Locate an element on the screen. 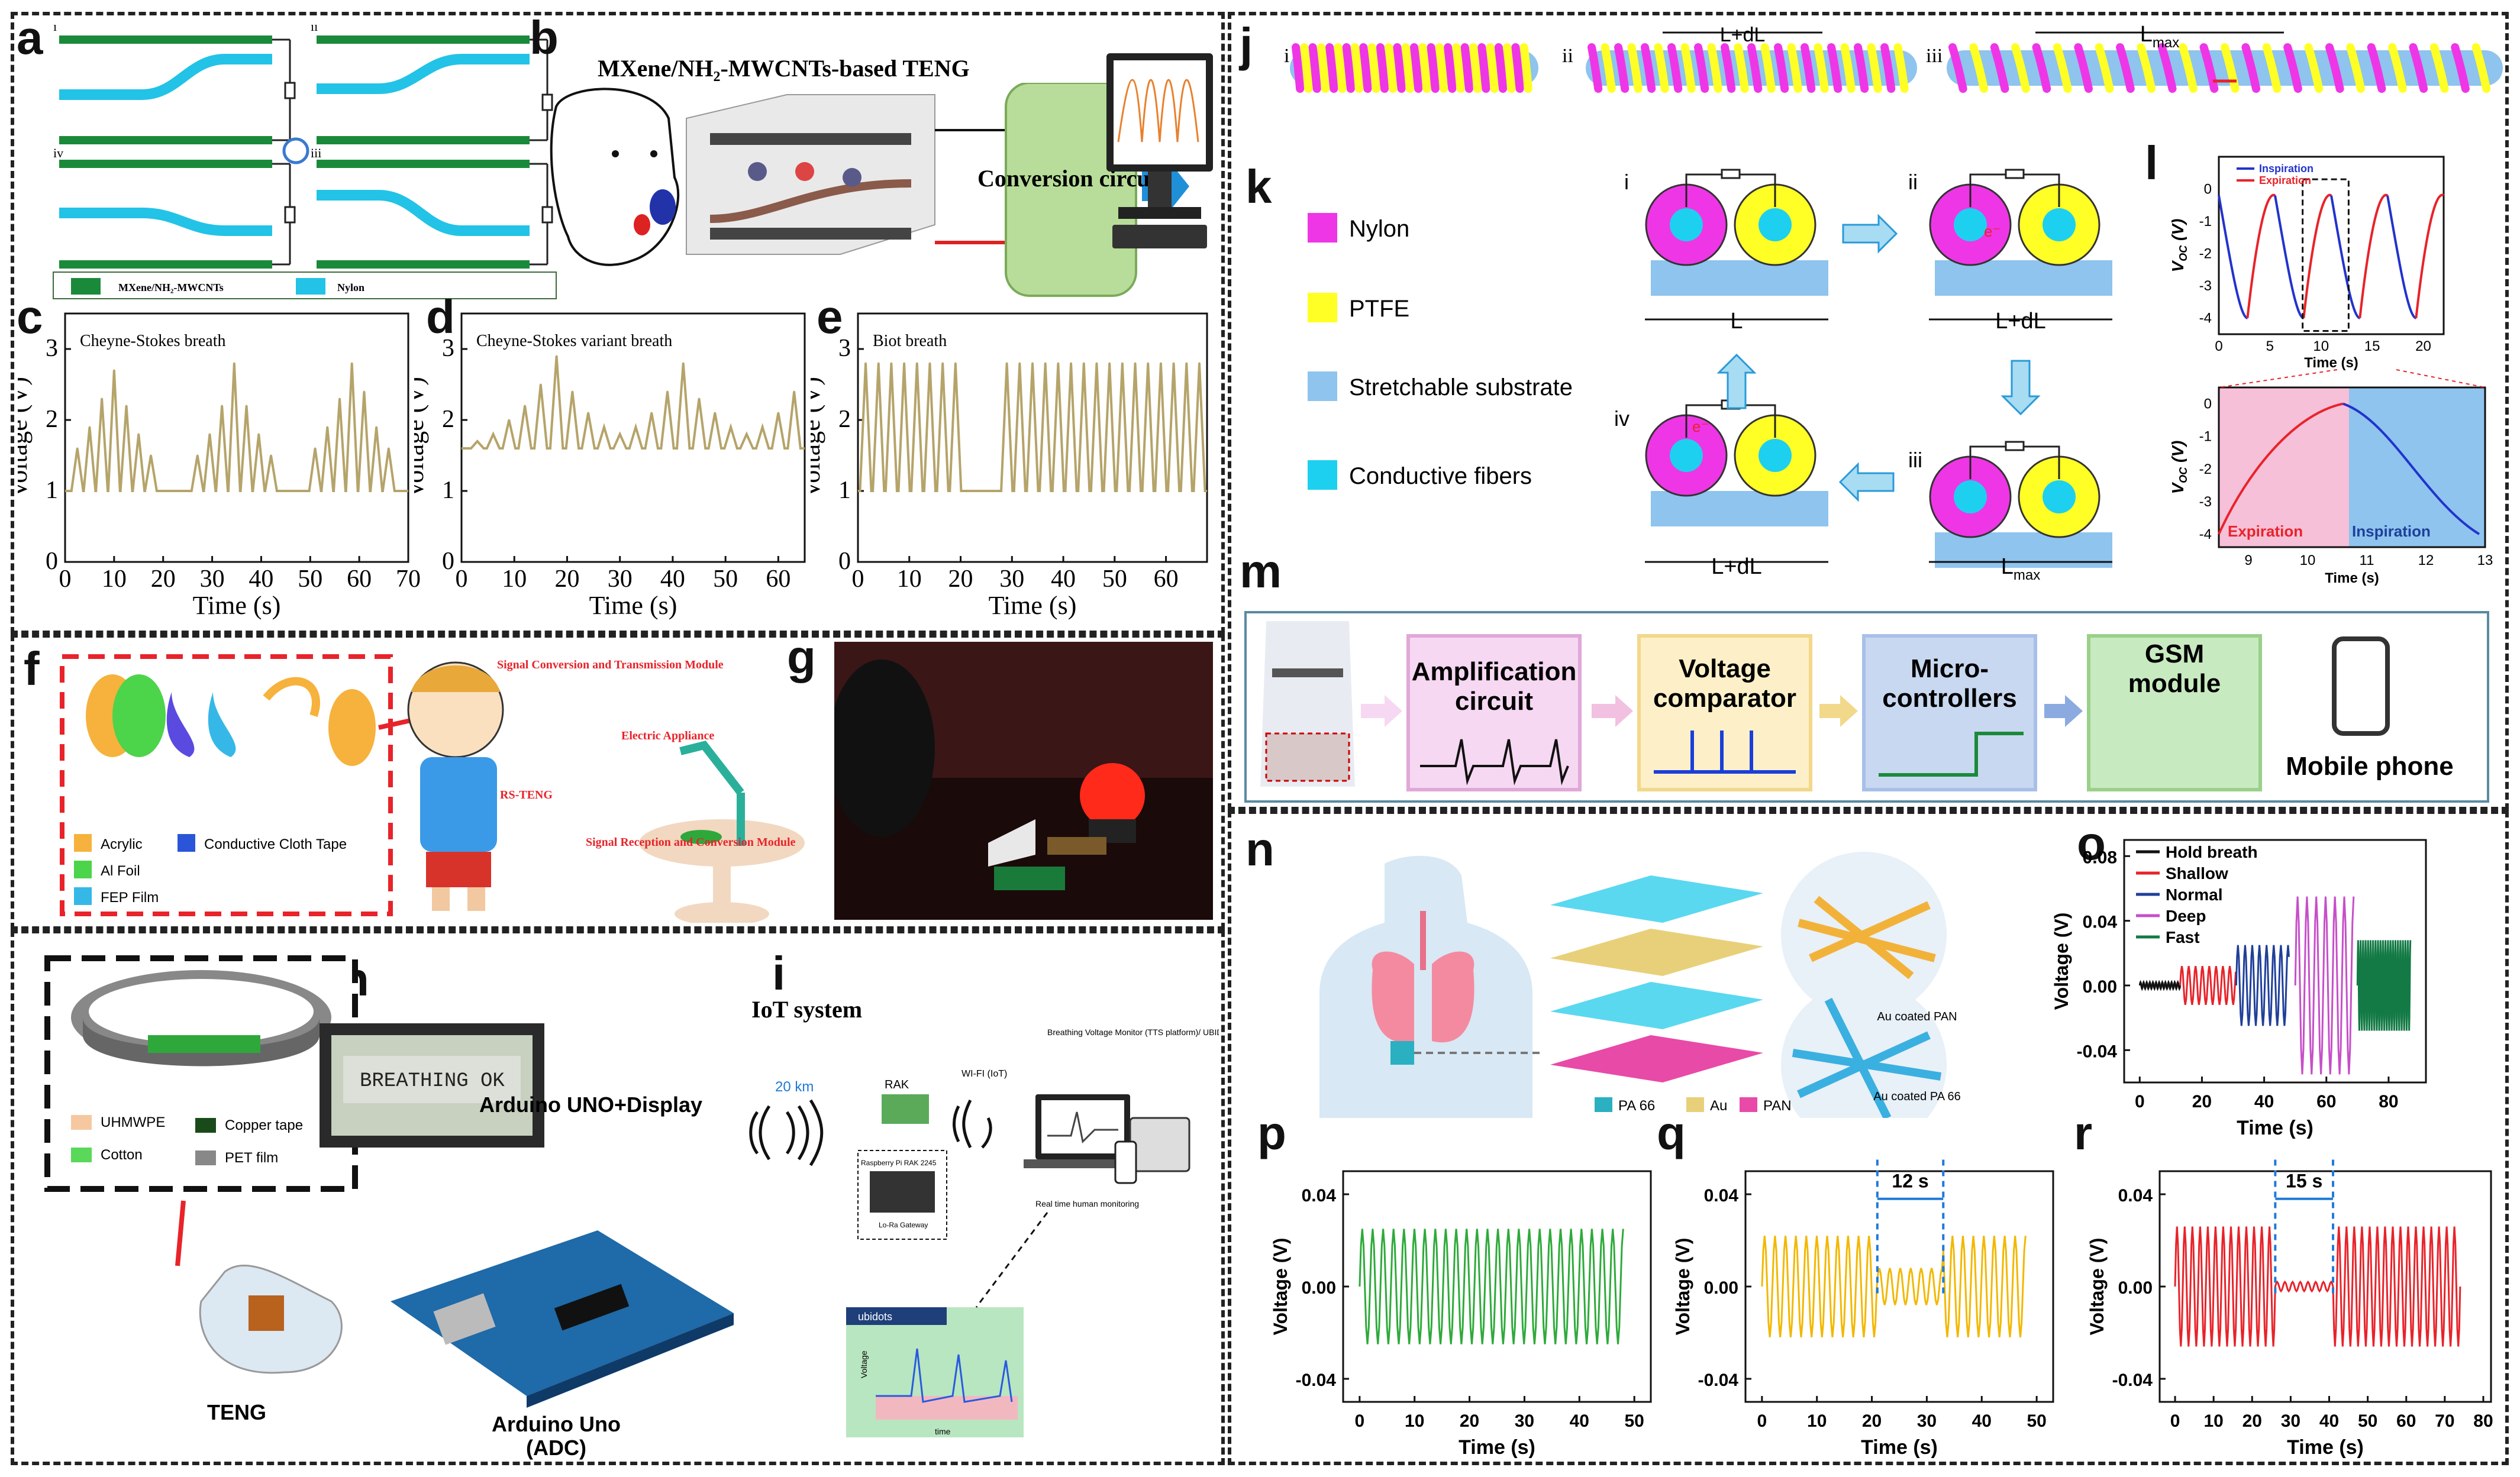  zoom1-label: Au coated PAN is located at coordinates (1917, 1017).